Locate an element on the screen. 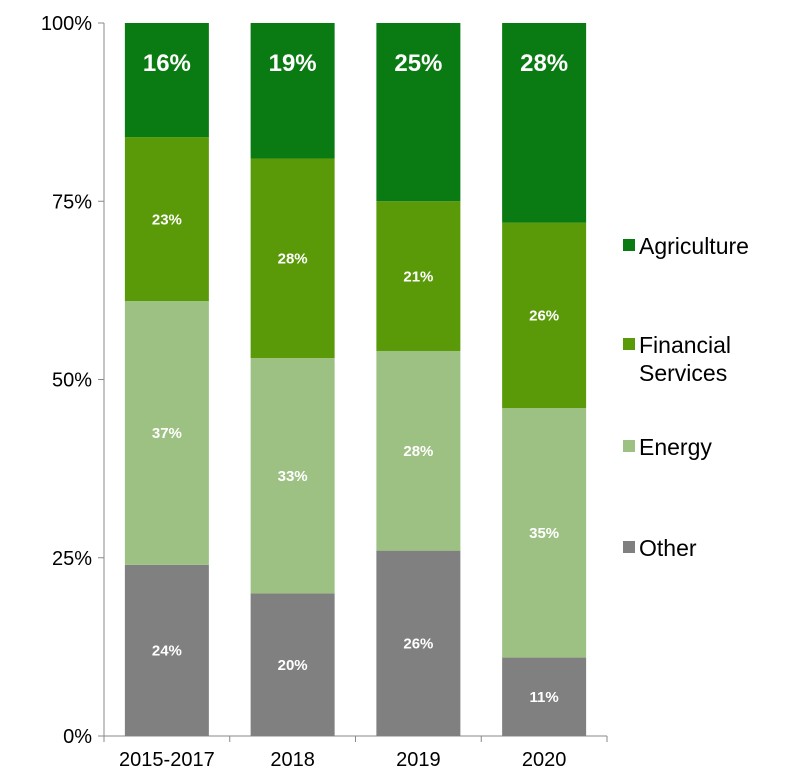 This screenshot has width=808, height=776. data-label: 16% is located at coordinates (167, 63).